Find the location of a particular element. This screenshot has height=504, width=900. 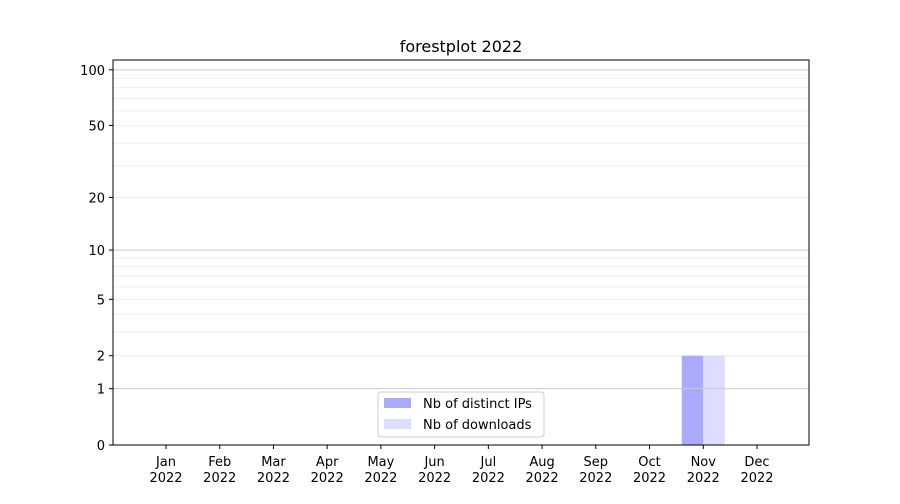

y-axis: 0 1 2 5 10 20 50 100 is located at coordinates (96, 259).